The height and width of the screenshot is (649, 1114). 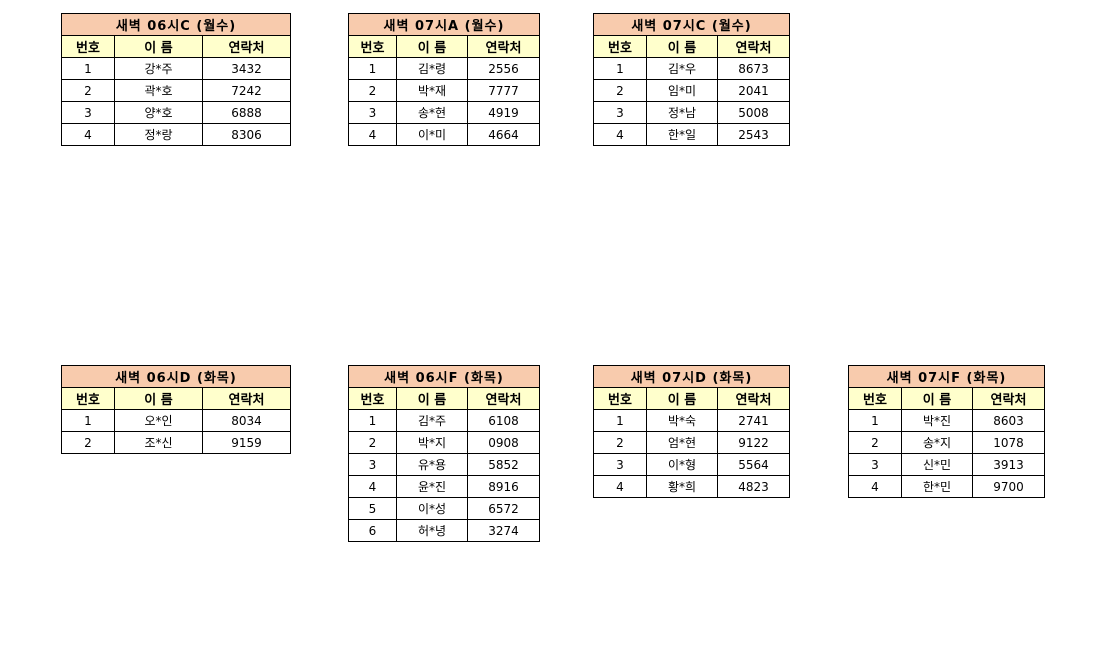 What do you see at coordinates (1008, 442) in the screenshot?
I see `cell-contact: 1078` at bounding box center [1008, 442].